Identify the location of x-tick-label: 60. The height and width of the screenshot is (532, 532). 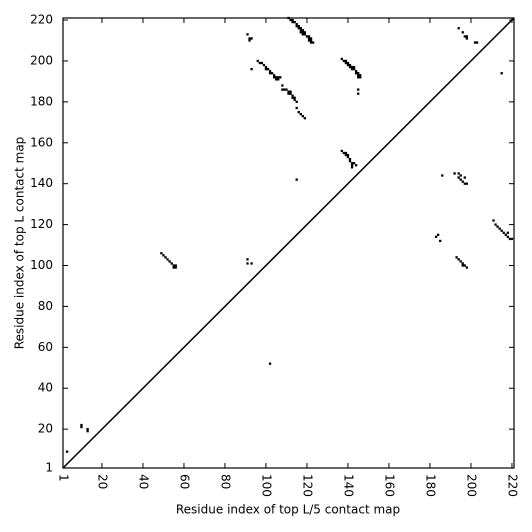
(184, 481).